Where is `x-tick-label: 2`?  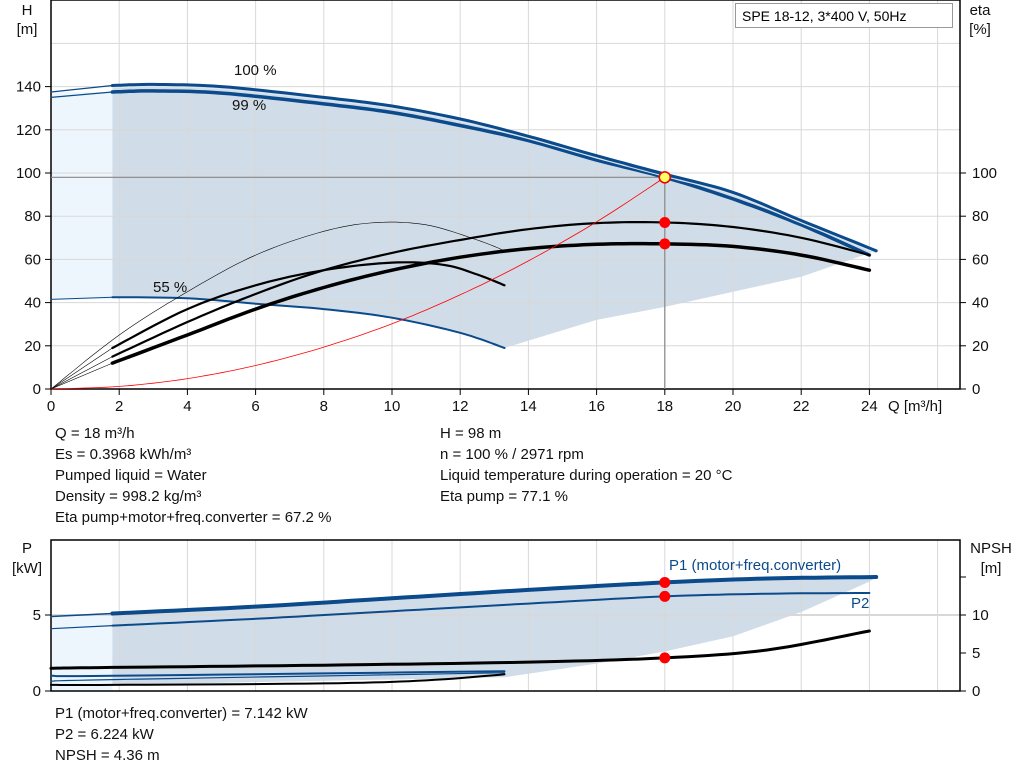
x-tick-label: 2 is located at coordinates (119, 406).